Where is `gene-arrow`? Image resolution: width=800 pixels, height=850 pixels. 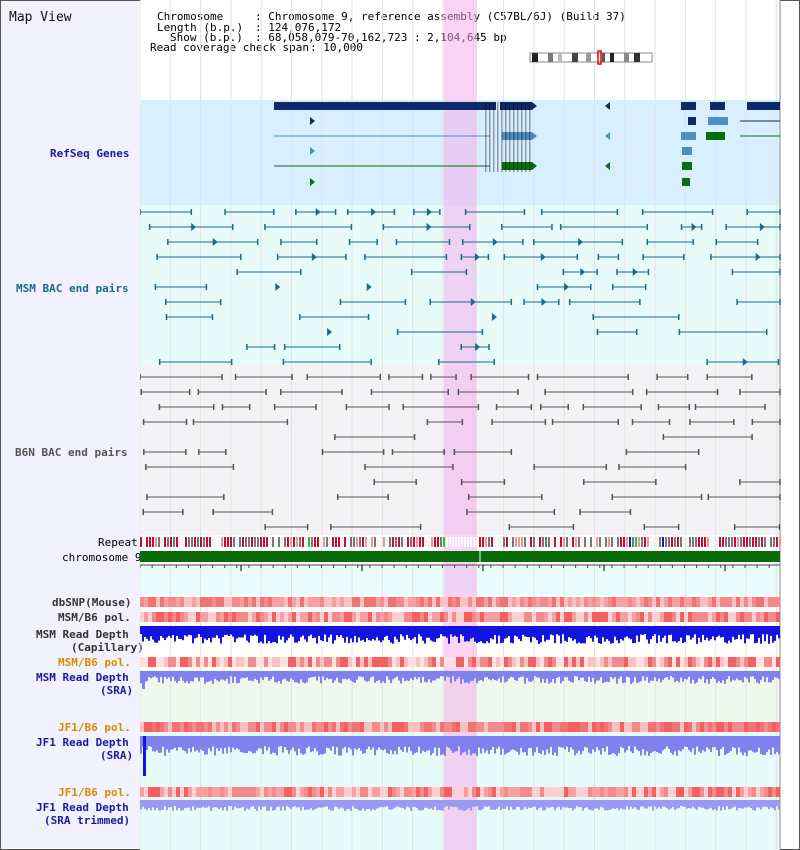 gene-arrow is located at coordinates (312, 121).